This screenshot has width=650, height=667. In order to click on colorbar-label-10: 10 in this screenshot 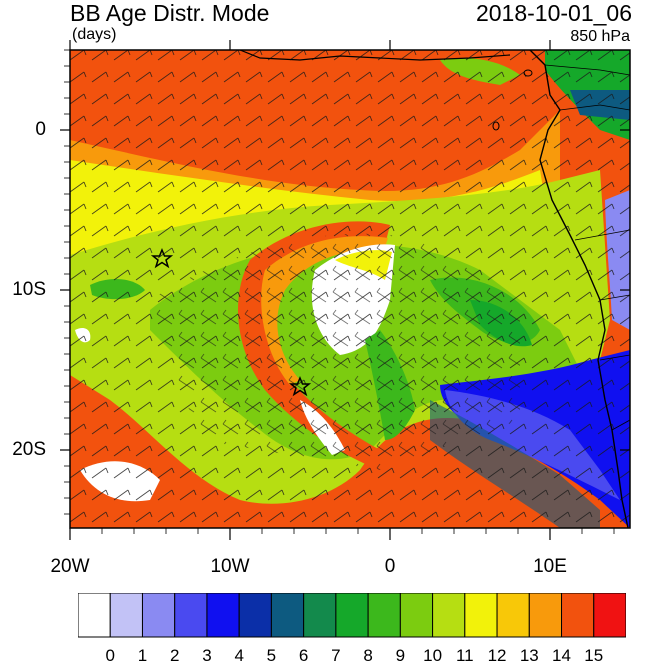, I will do `click(433, 655)`.